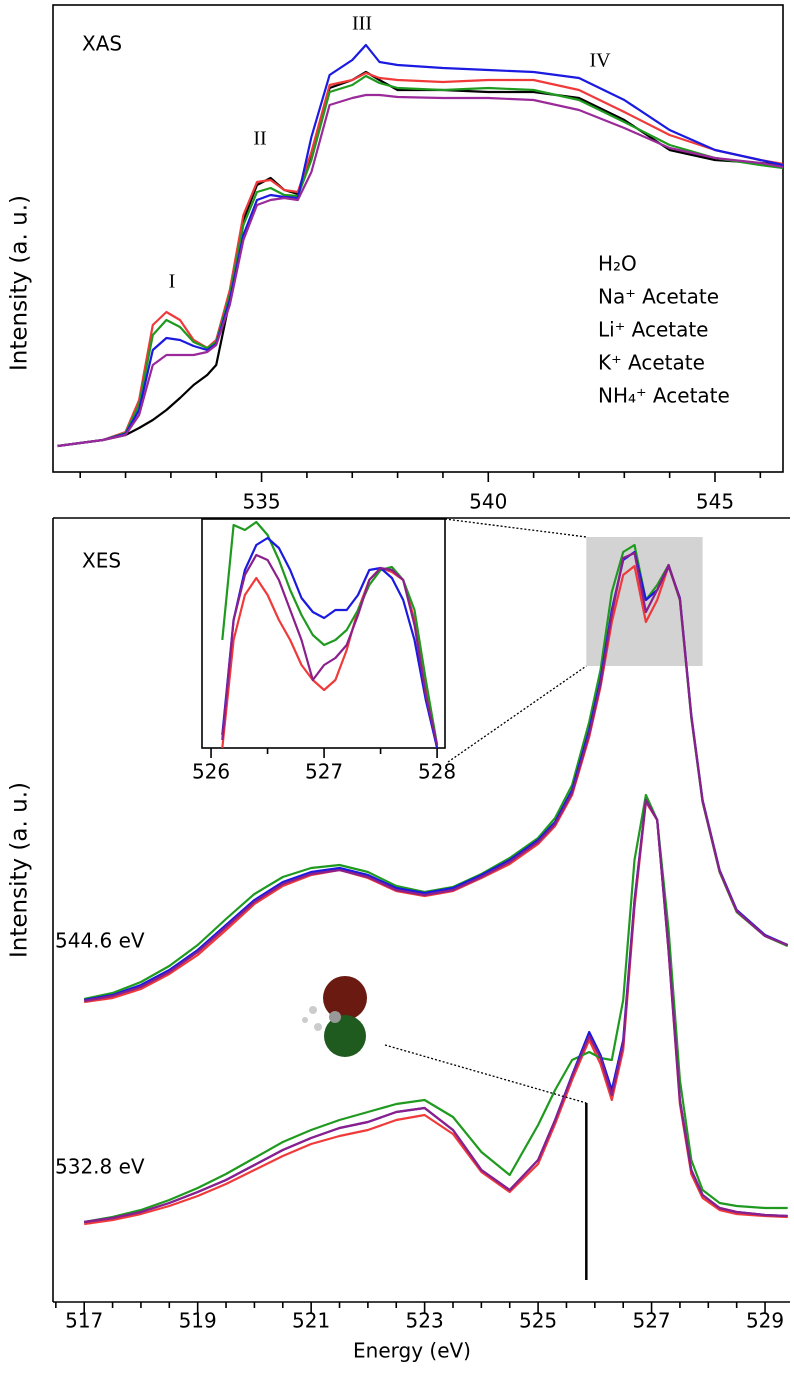  I want to click on x-tick-label: 535, so click(261, 502).